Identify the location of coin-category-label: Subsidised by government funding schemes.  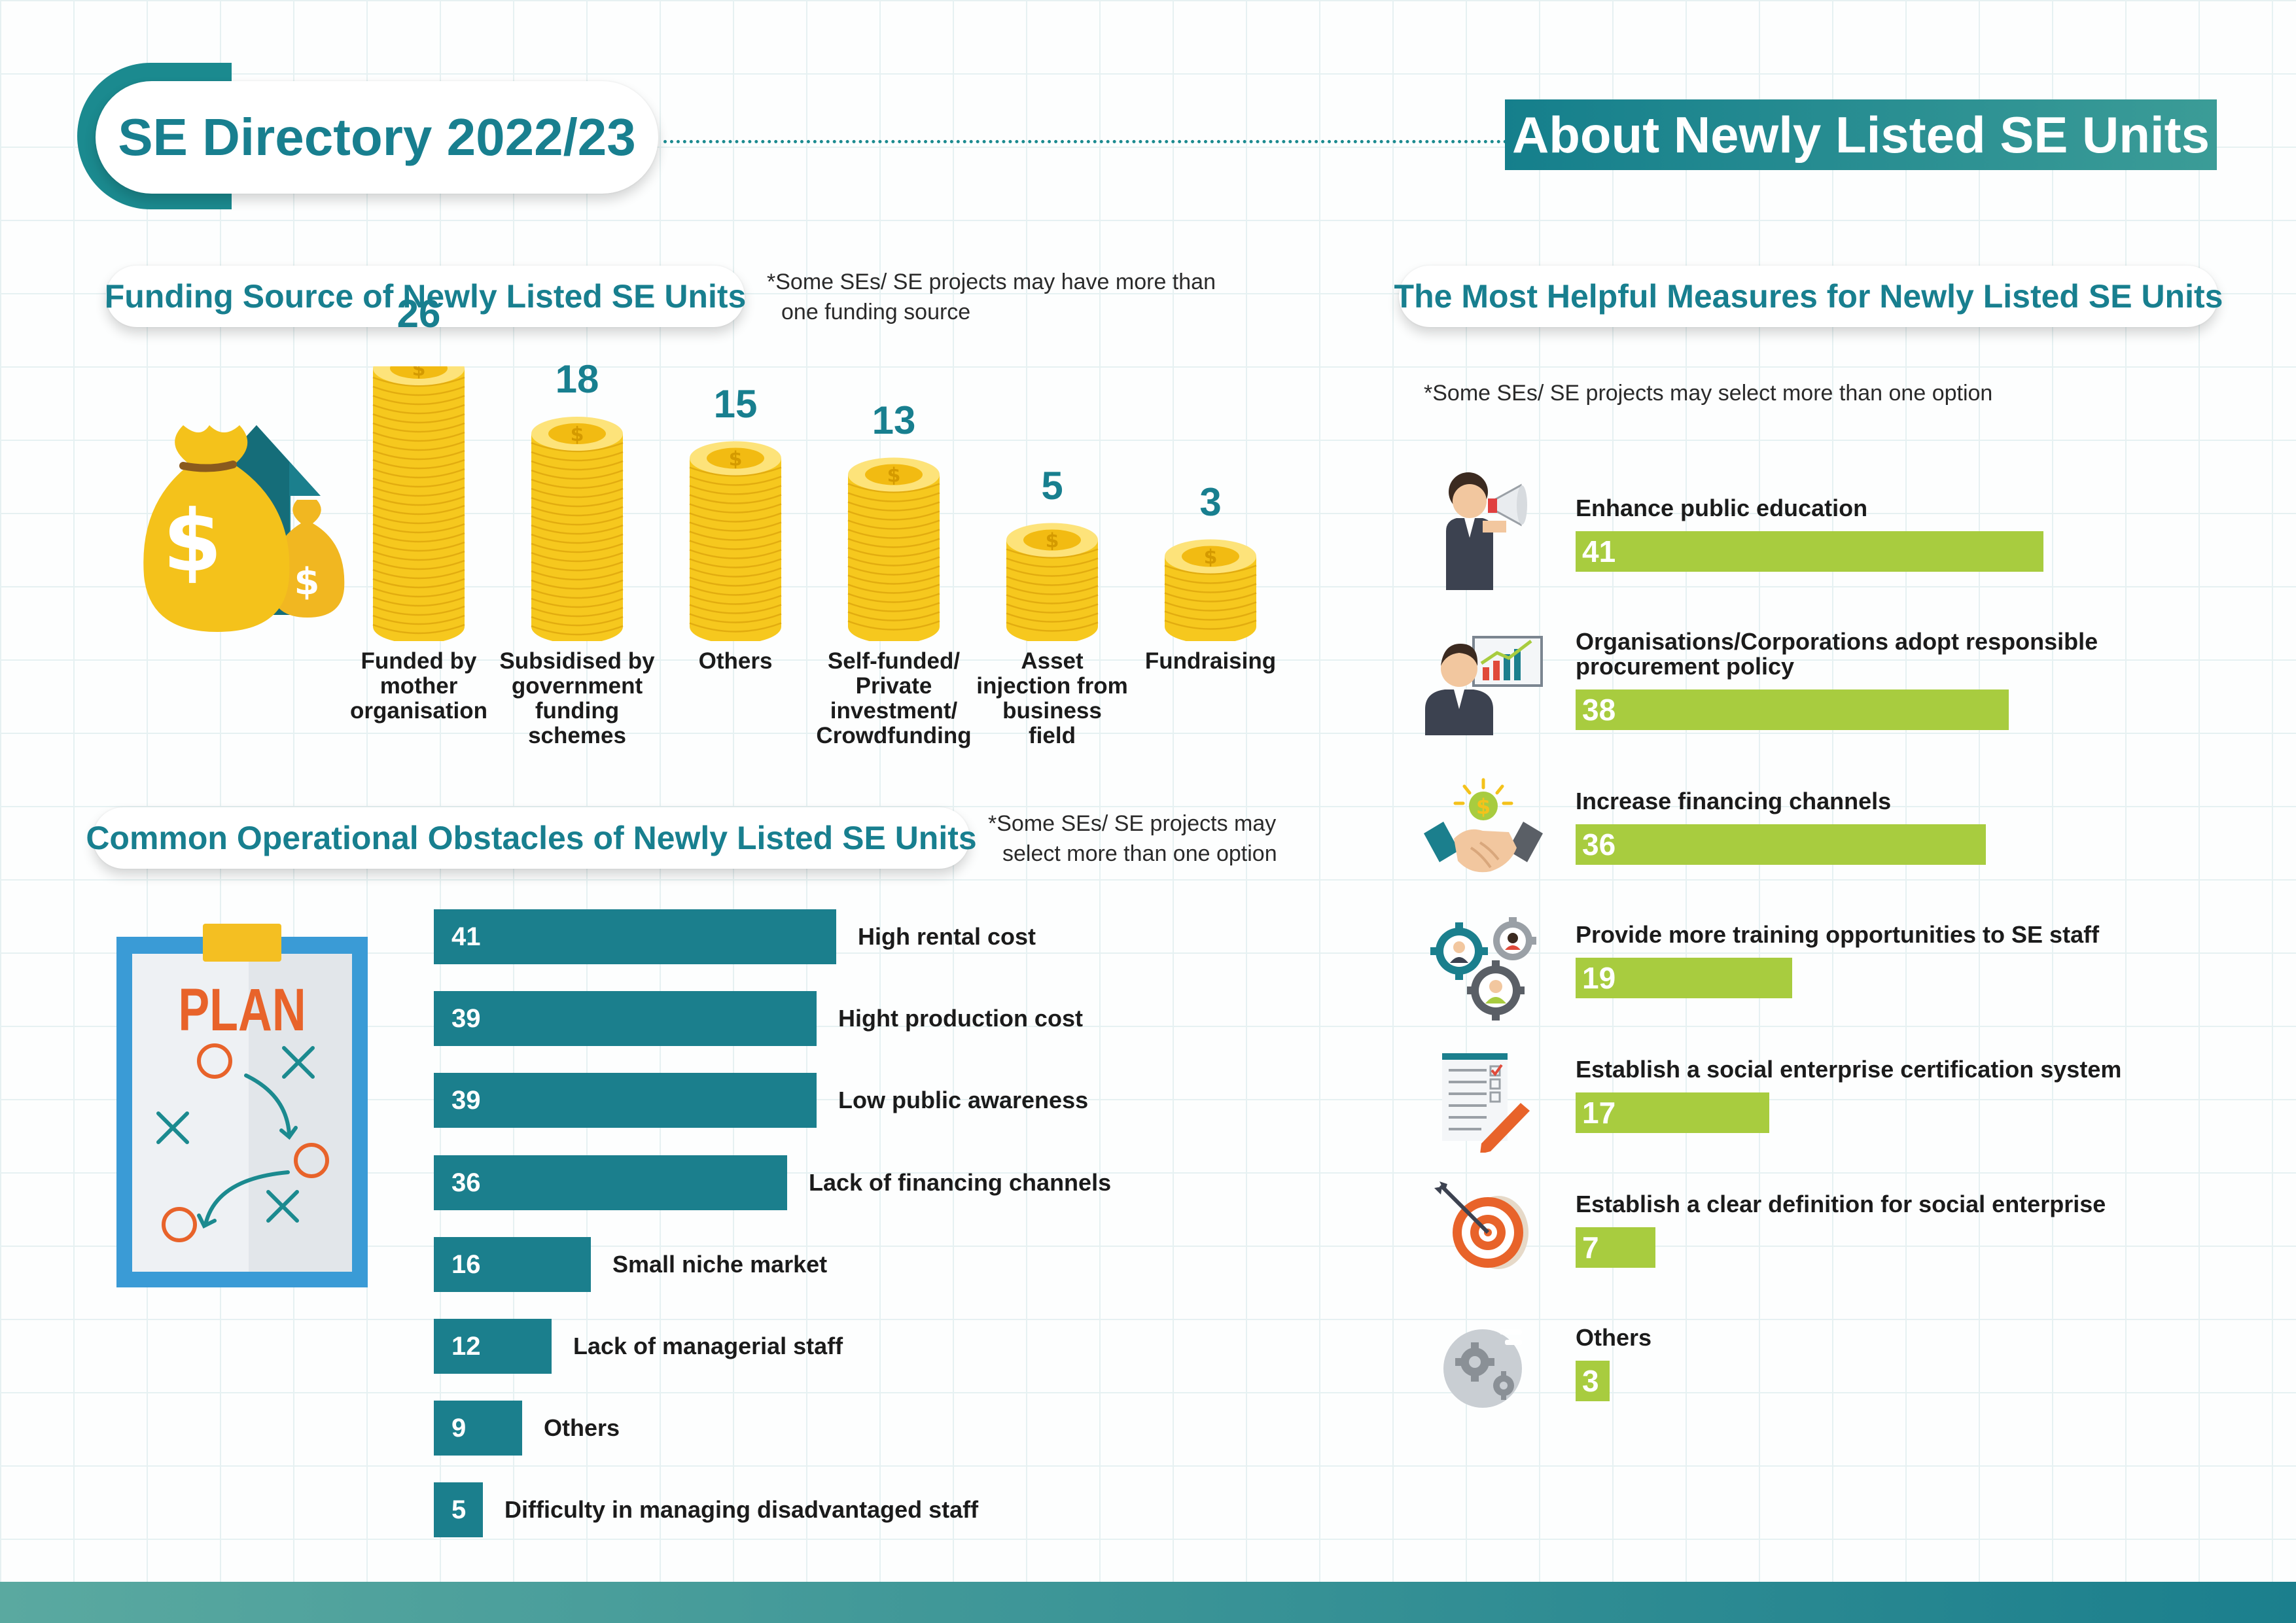
(577, 699).